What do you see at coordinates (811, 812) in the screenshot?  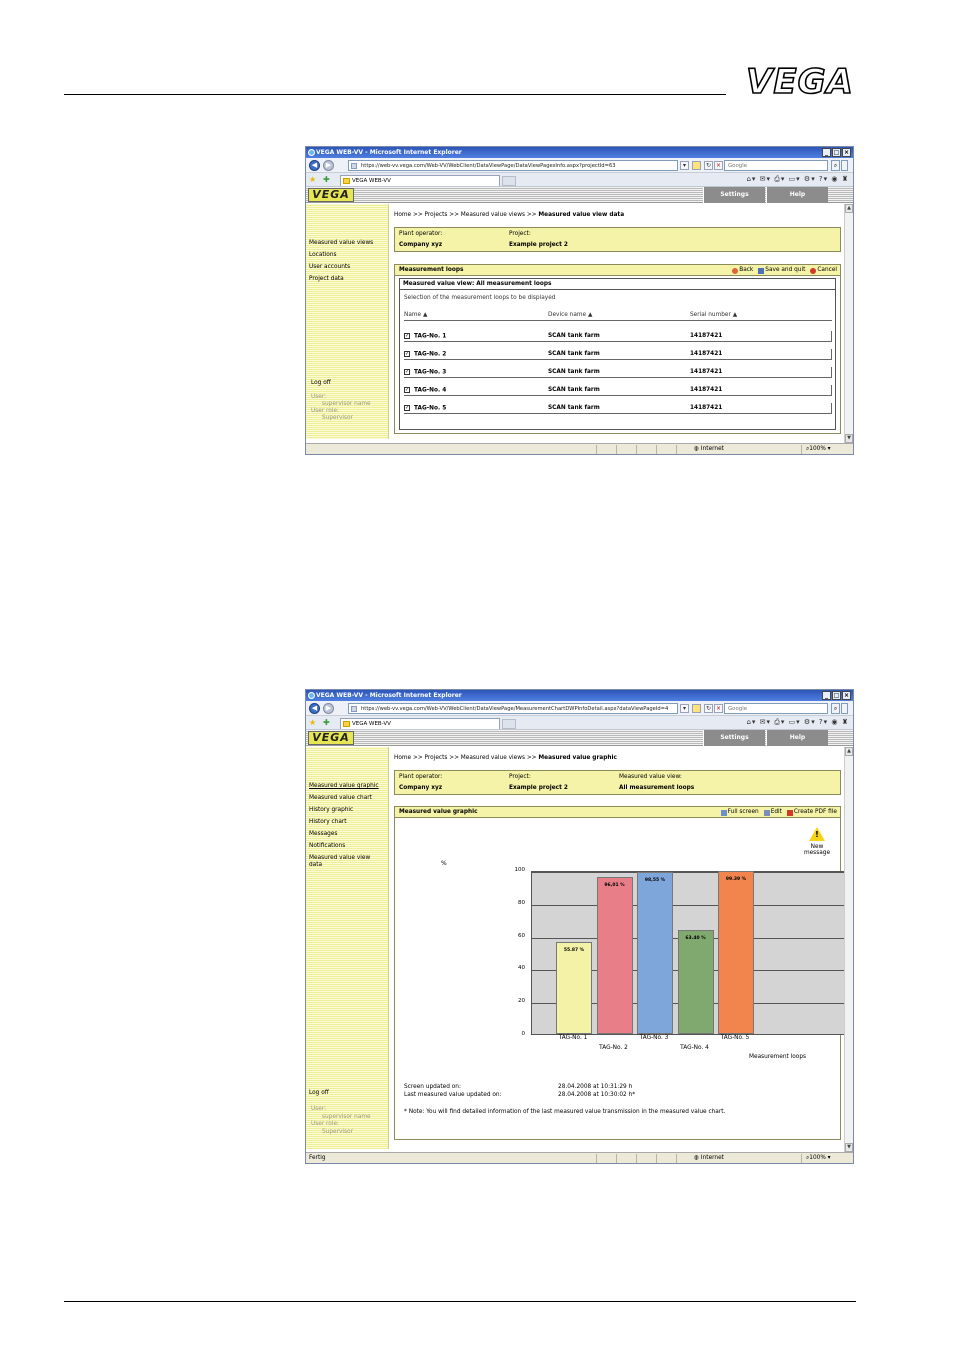 I see `create-pdf-button: Create PDF file` at bounding box center [811, 812].